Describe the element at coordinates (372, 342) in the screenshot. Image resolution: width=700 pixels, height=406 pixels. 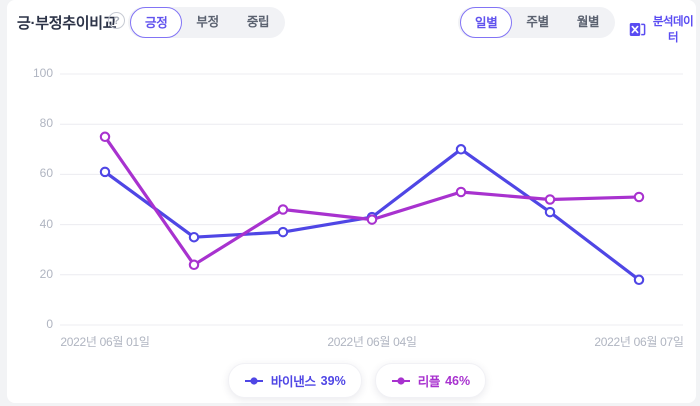
I see `x-axis-label: 2022년 06월 04일` at that location.